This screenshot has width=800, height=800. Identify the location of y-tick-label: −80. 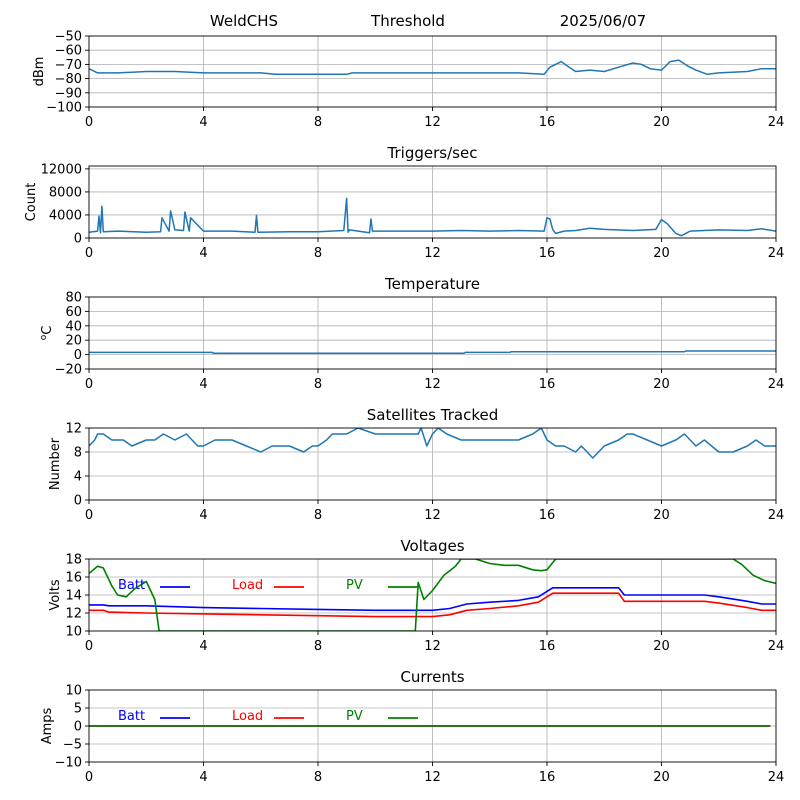
(68, 79).